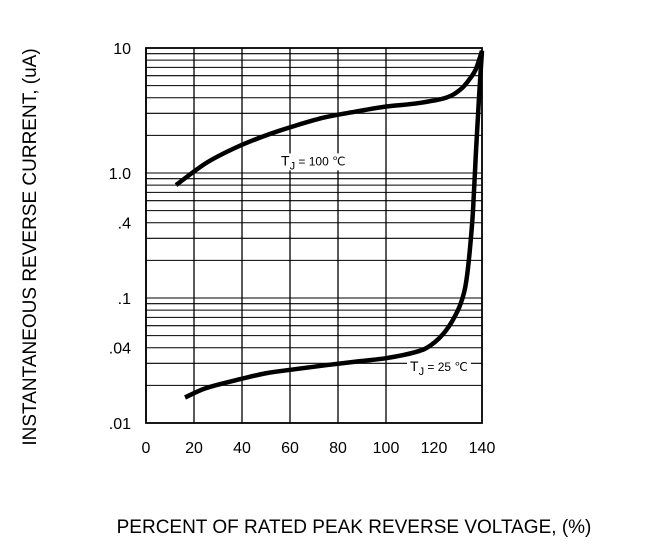  What do you see at coordinates (482, 448) in the screenshot?
I see `x-tick-label-7: 140` at bounding box center [482, 448].